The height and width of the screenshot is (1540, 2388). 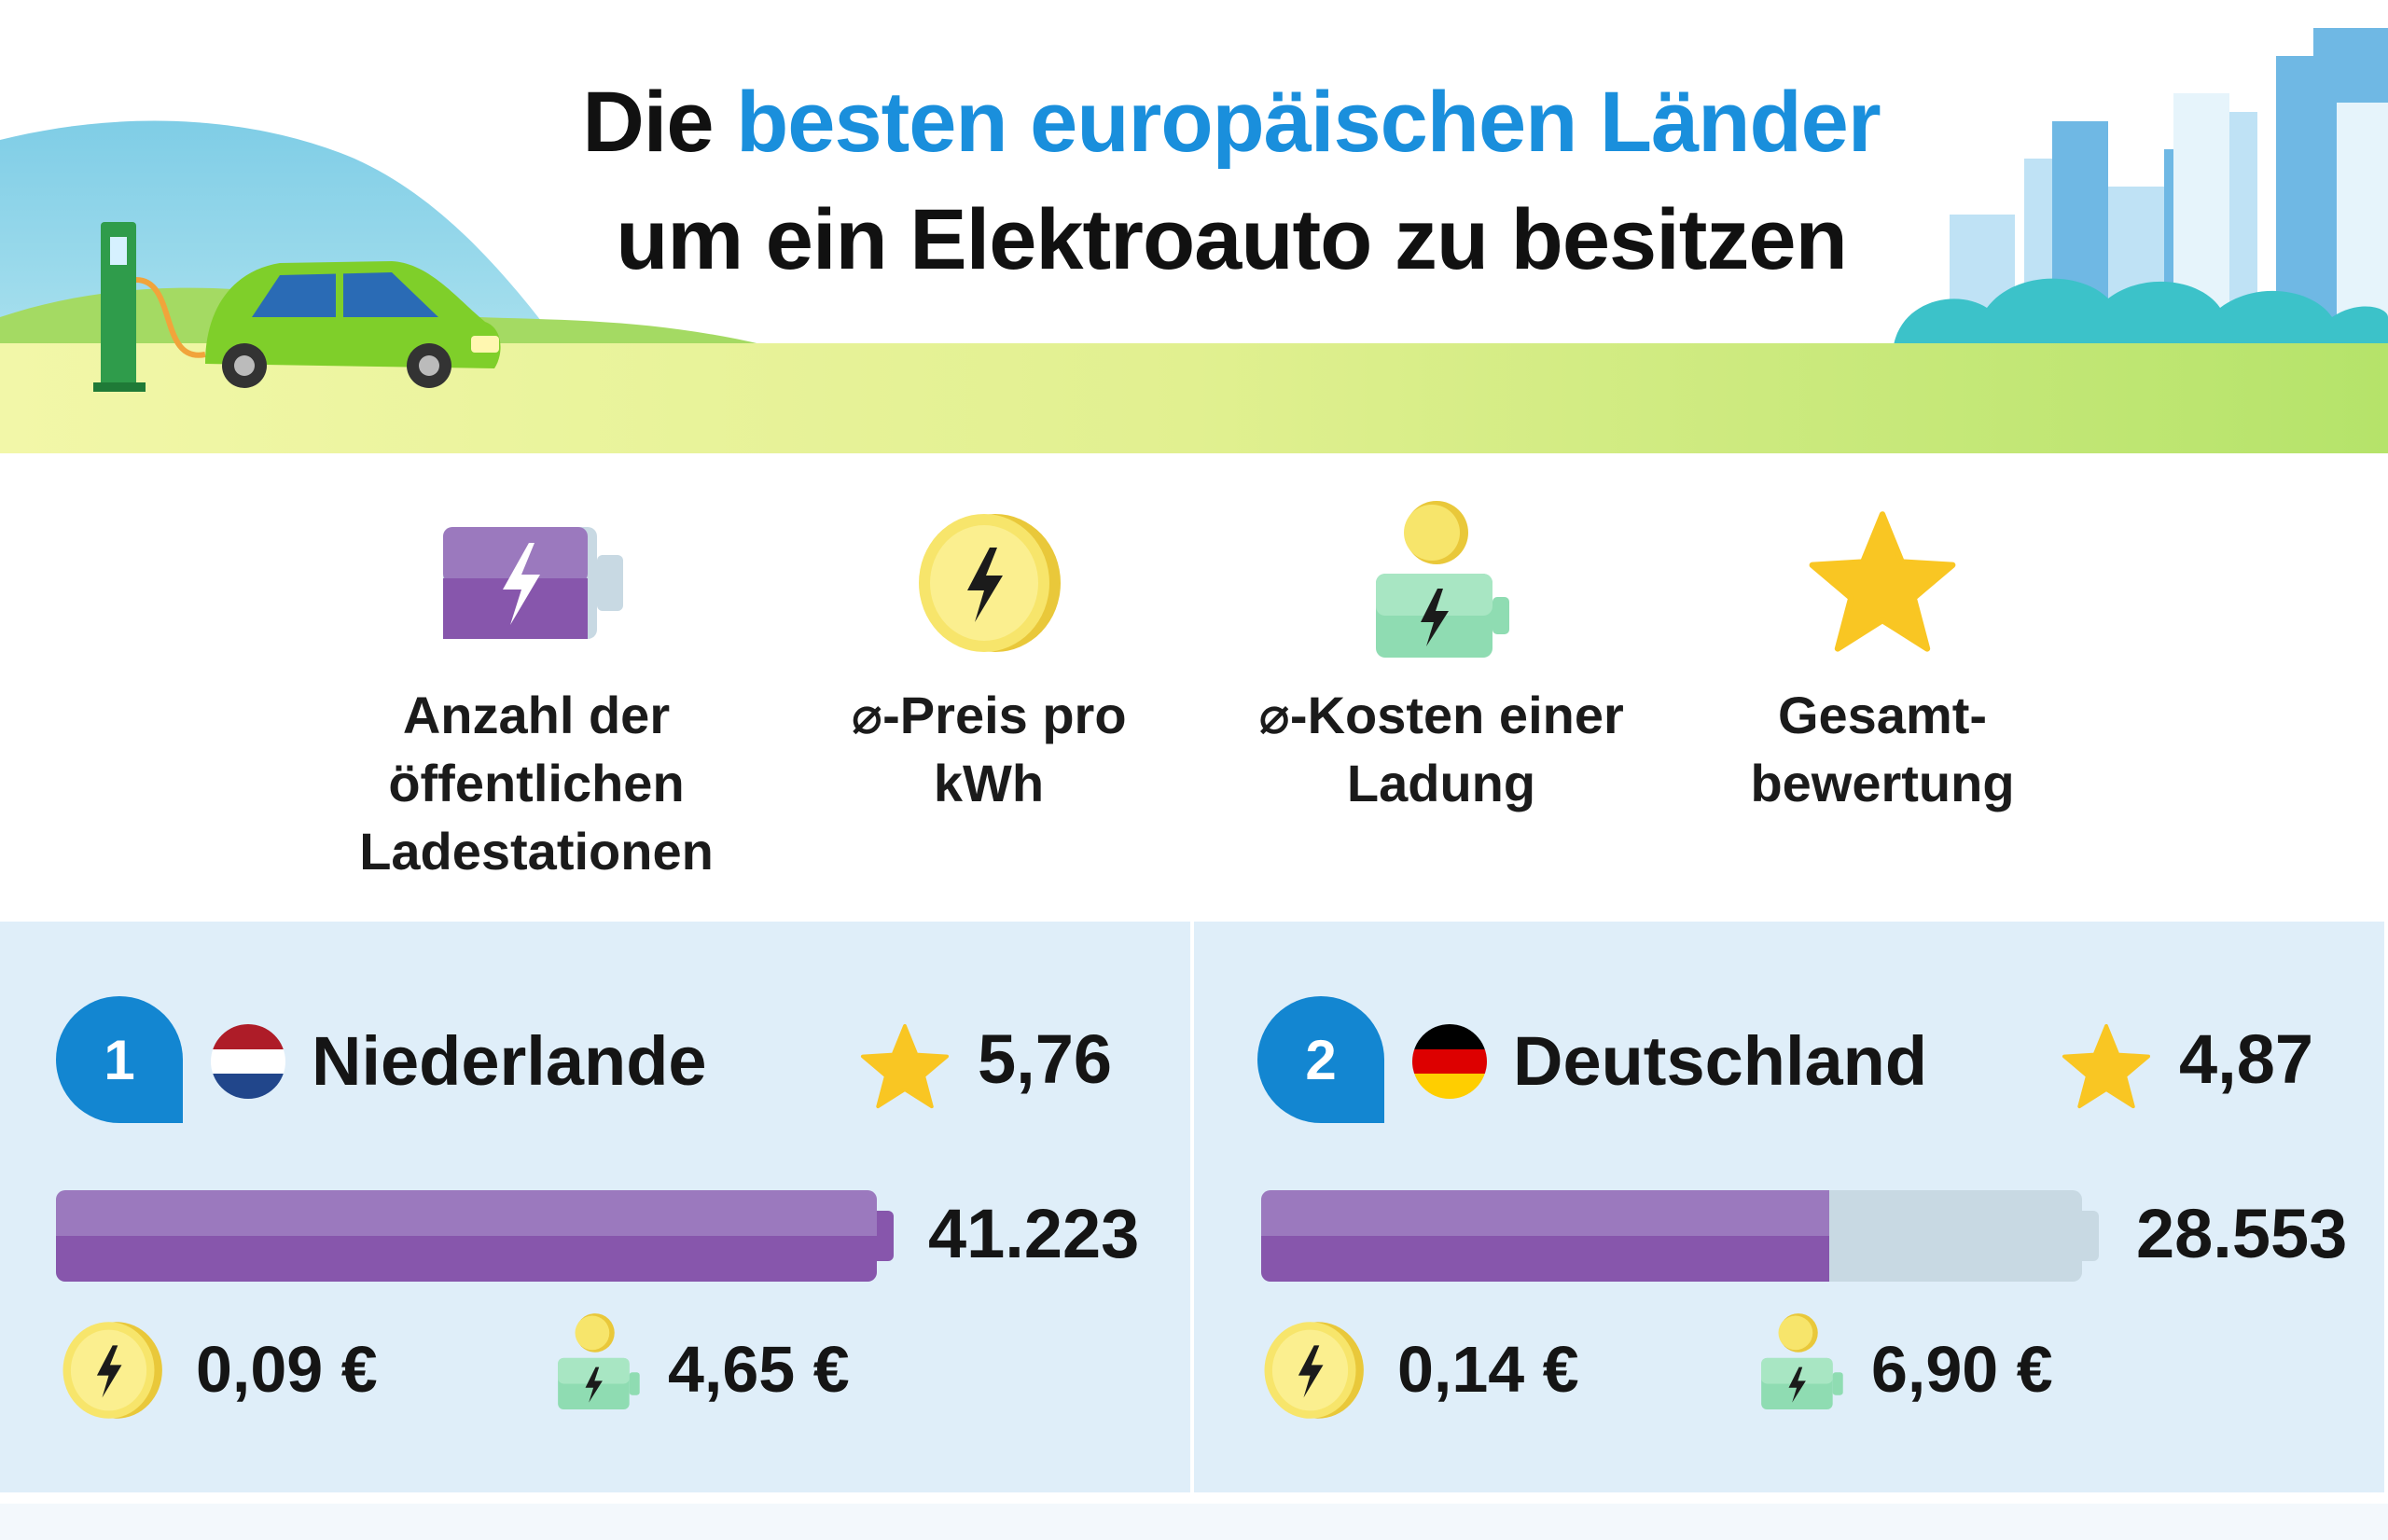 I want to click on flag-germany-icon, so click(x=1449, y=1061).